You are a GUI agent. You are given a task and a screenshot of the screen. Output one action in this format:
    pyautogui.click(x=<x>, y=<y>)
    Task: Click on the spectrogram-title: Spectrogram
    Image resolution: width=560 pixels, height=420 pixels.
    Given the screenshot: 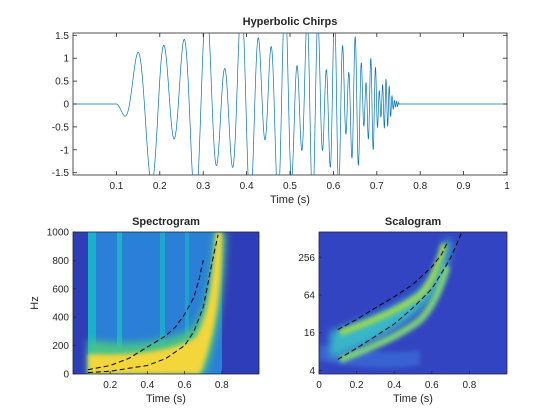 What is the action you would take?
    pyautogui.click(x=166, y=222)
    